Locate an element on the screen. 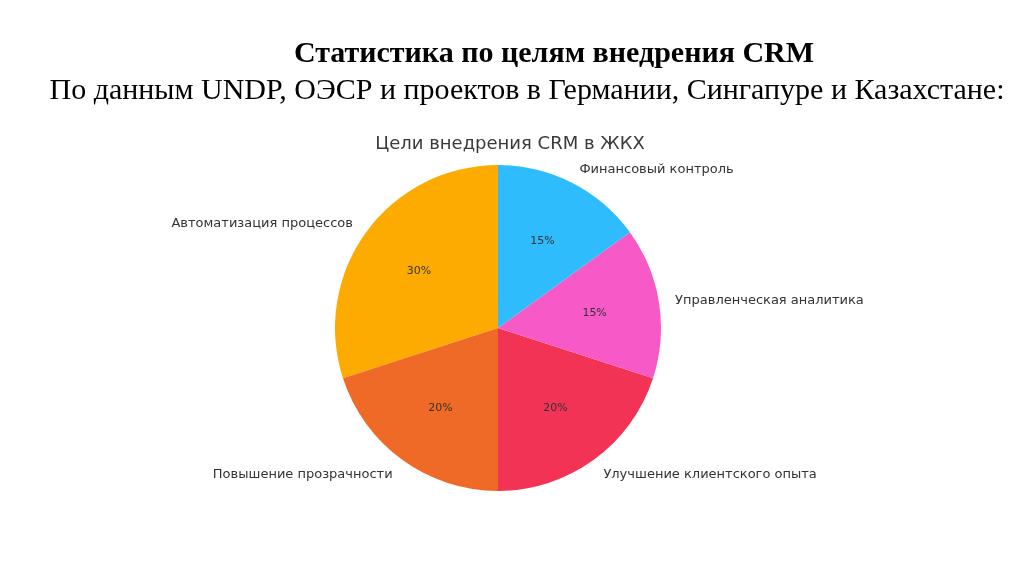 The image size is (1024, 574). slice-label: Финансовый контроль is located at coordinates (656, 168).